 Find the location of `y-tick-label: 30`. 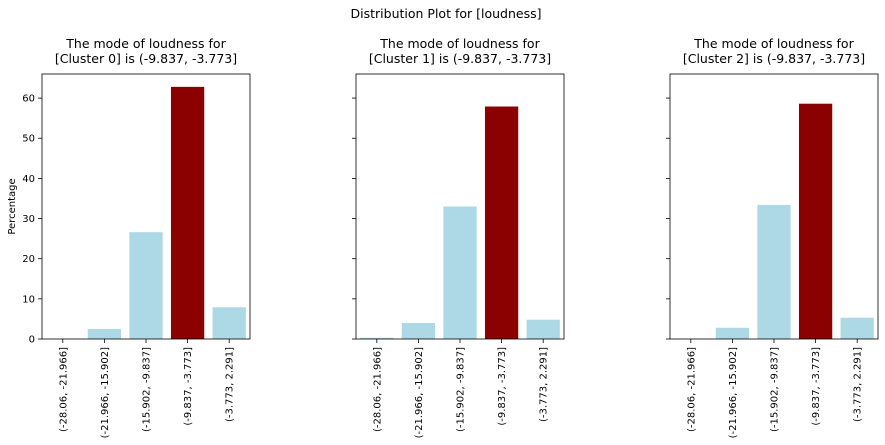

y-tick-label: 30 is located at coordinates (28, 219).